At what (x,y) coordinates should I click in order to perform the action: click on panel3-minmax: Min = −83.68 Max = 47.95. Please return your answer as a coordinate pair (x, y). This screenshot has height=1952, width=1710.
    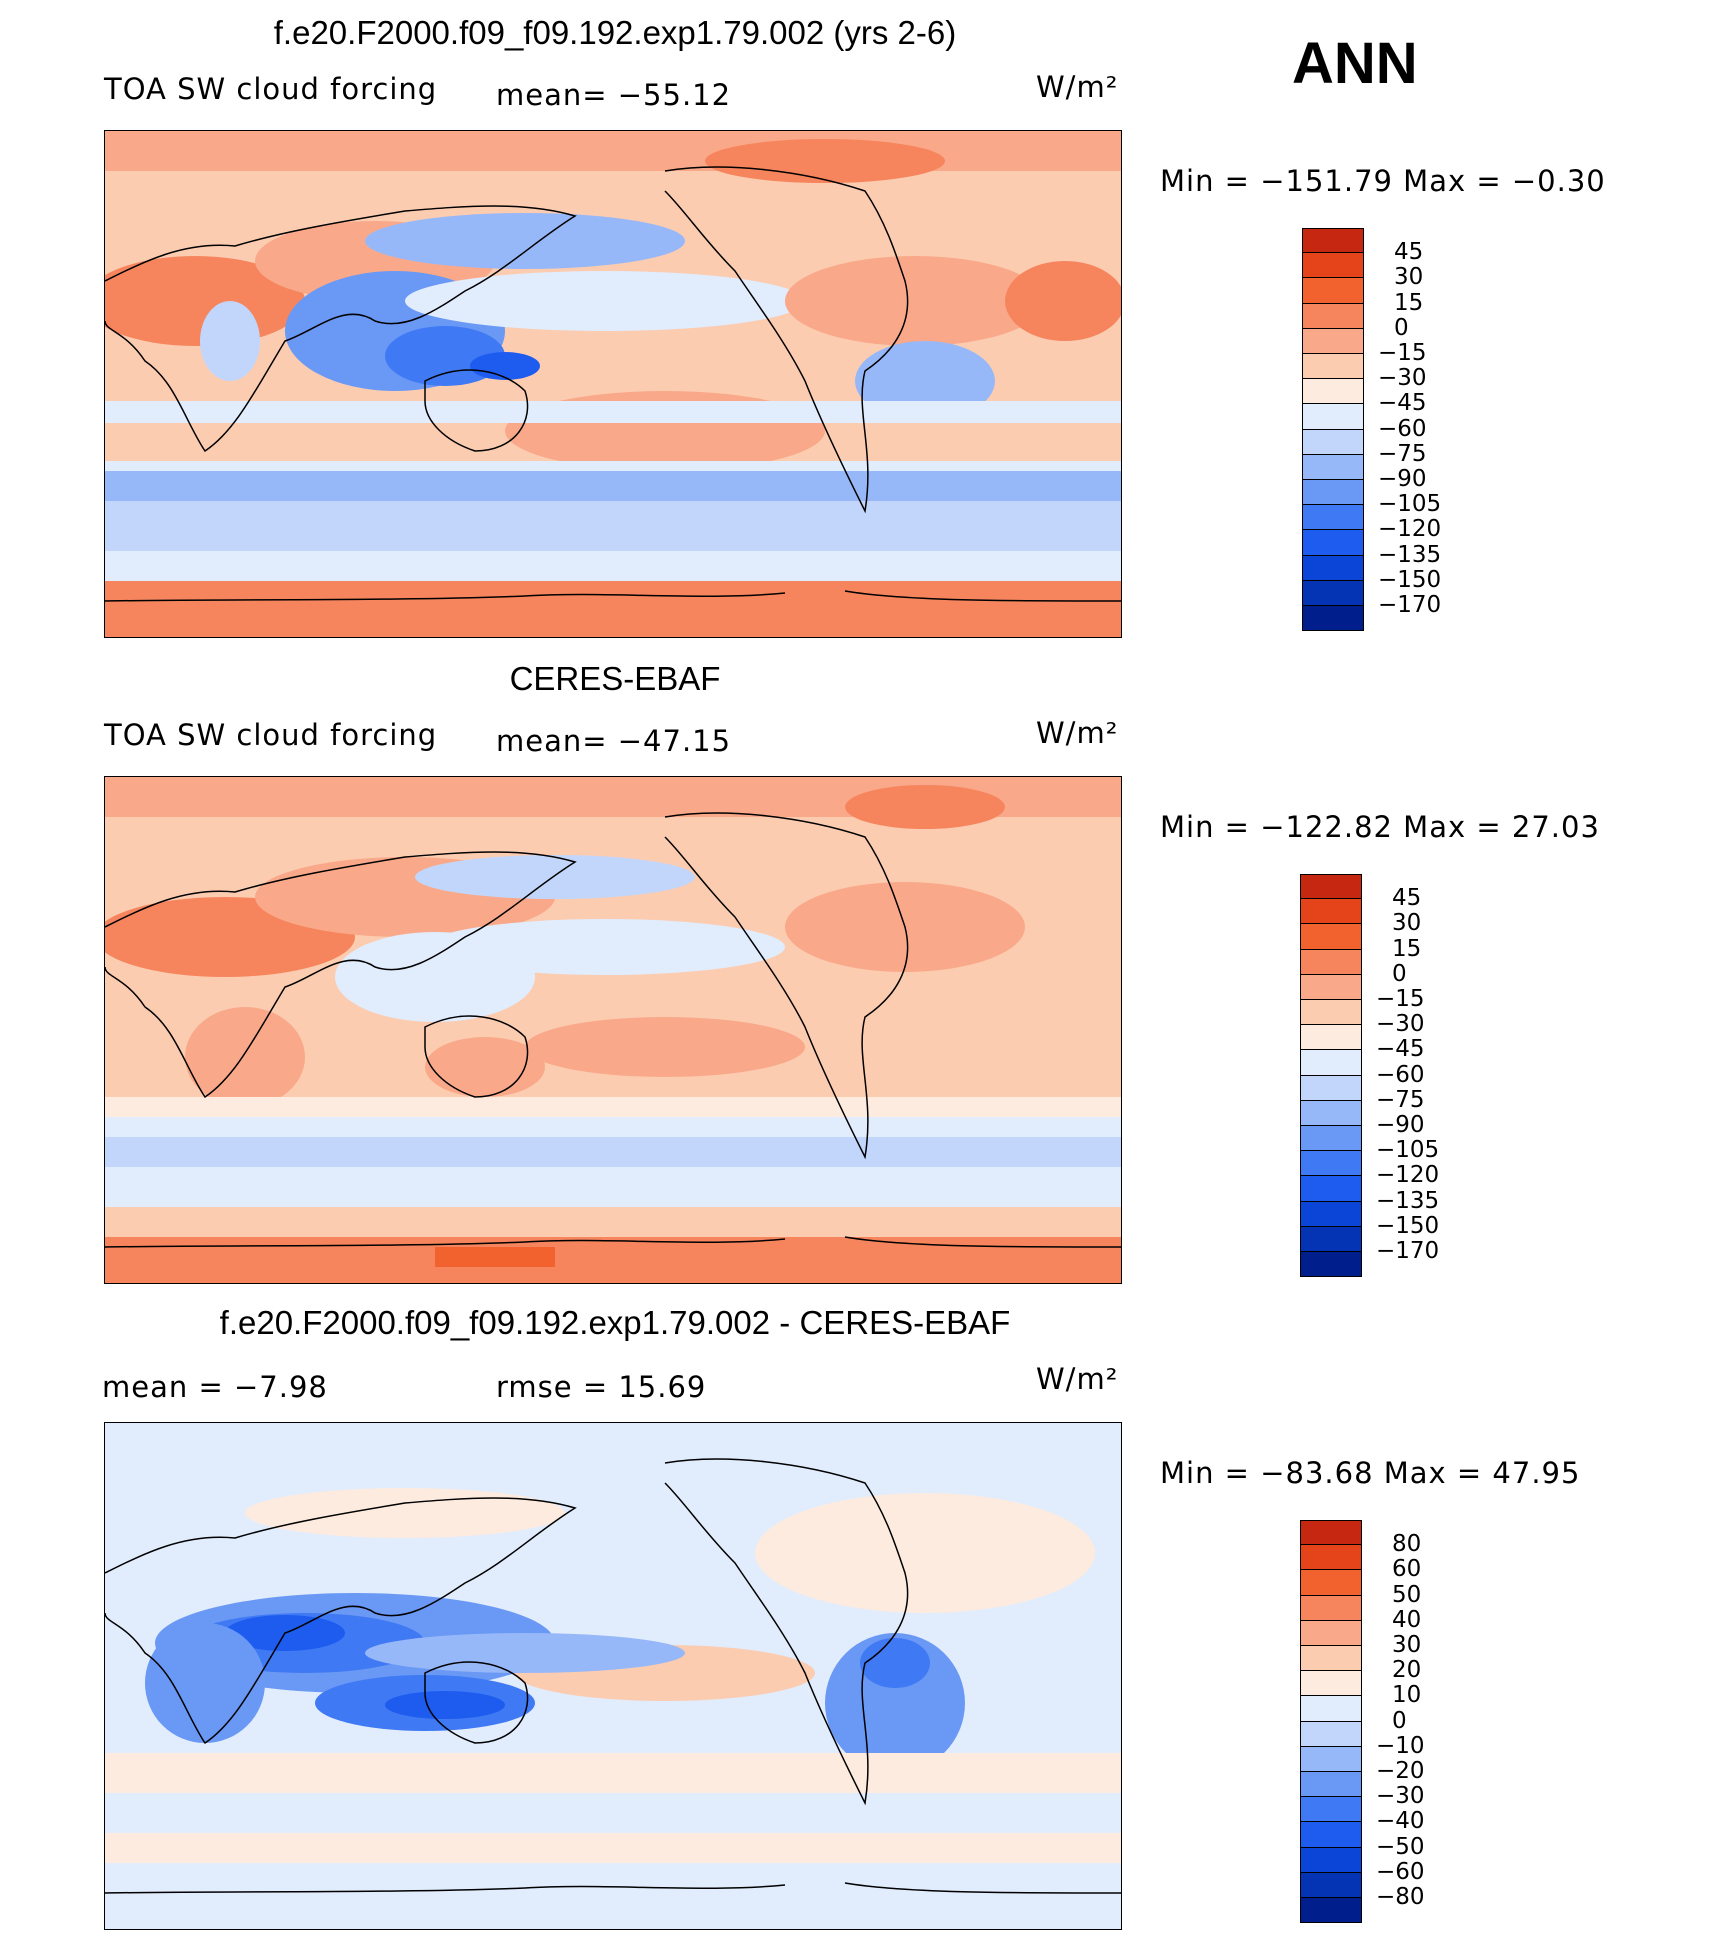
    Looking at the image, I should click on (1370, 1473).